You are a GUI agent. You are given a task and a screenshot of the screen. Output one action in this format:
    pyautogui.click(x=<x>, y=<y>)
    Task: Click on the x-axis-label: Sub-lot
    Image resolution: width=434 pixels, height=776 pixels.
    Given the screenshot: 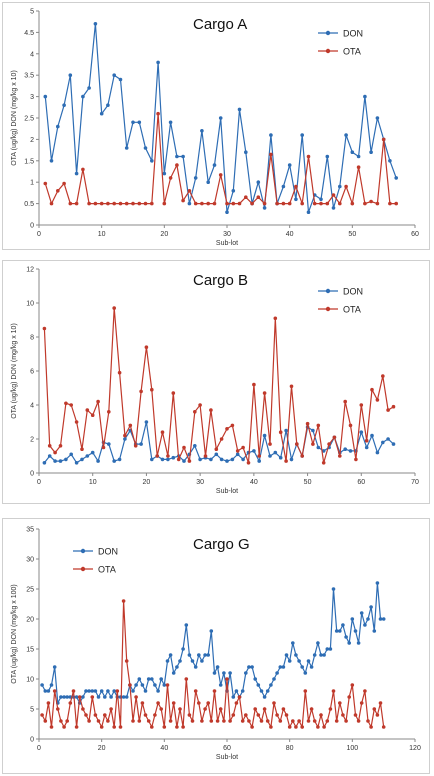 What is the action you would take?
    pyautogui.click(x=227, y=491)
    